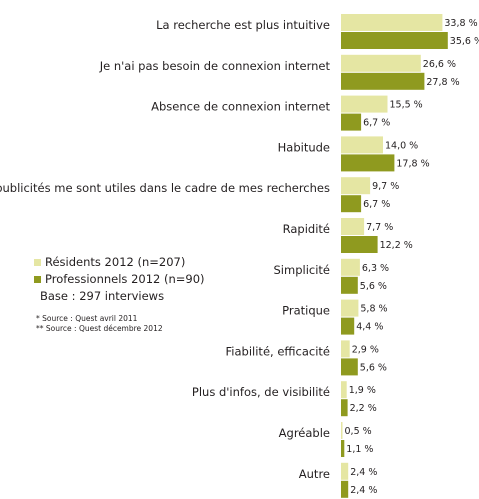  What do you see at coordinates (359, 449) in the screenshot?
I see `value-label-agreable-series-2: 1,1 %` at bounding box center [359, 449].